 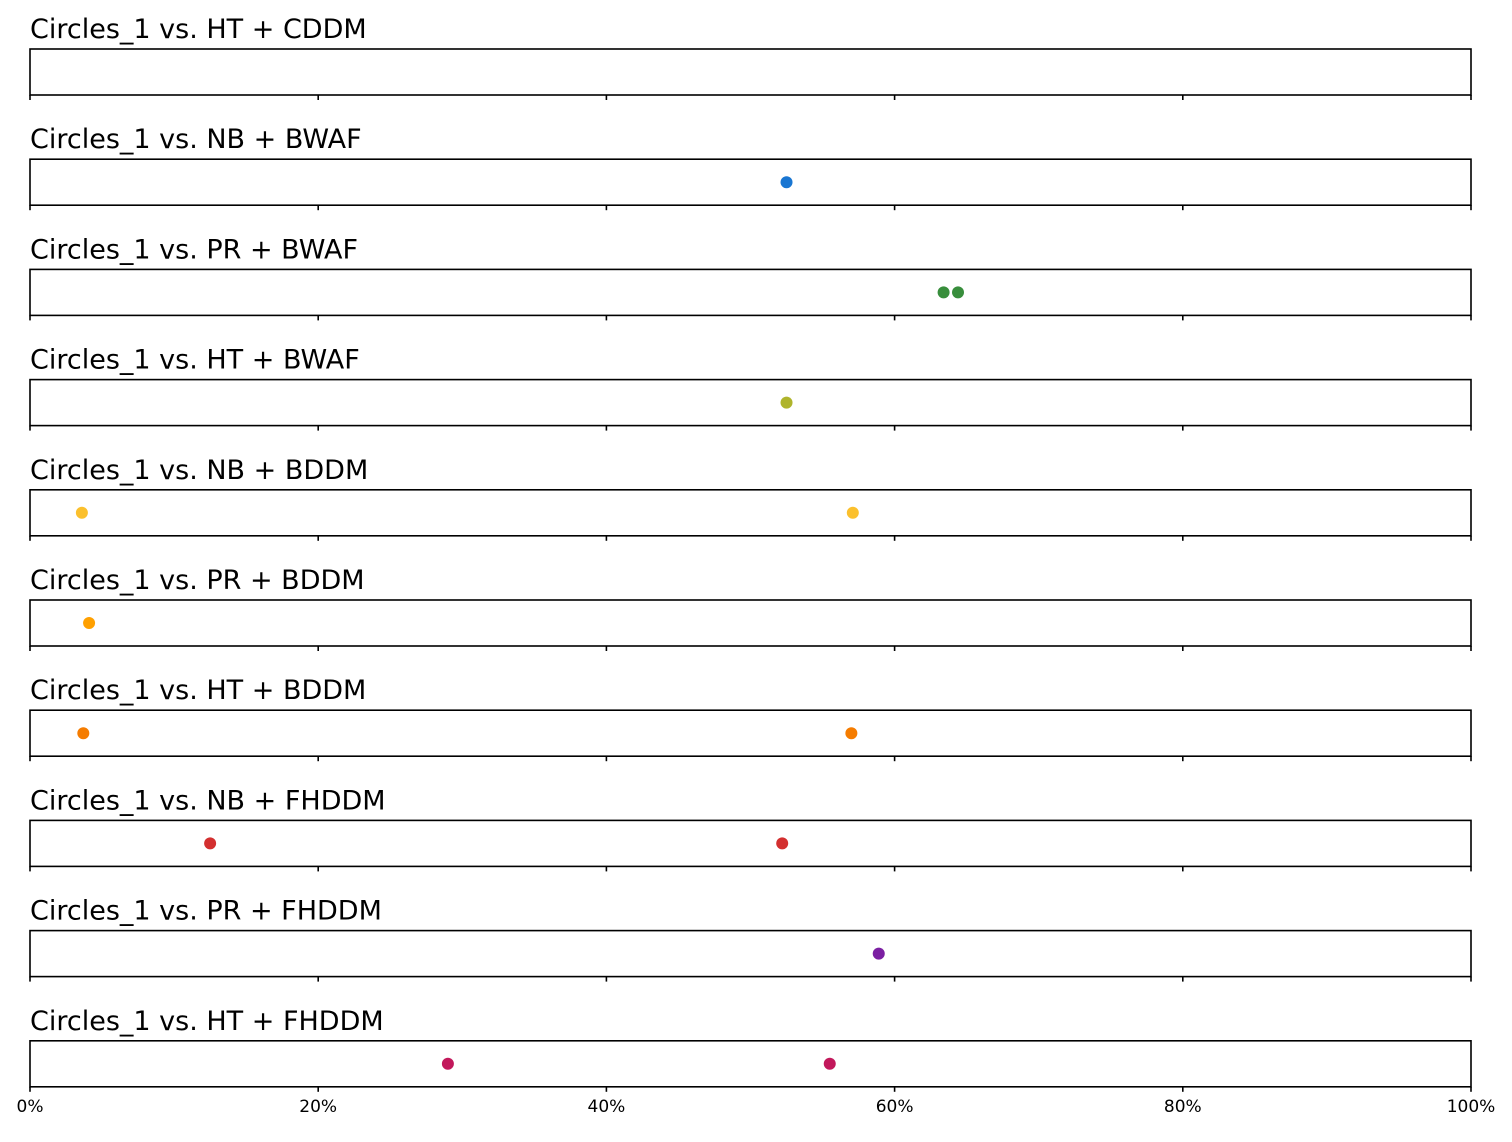 I want to click on panel-title: Circles_1 vs. NB + FHDDM, so click(x=208, y=800).